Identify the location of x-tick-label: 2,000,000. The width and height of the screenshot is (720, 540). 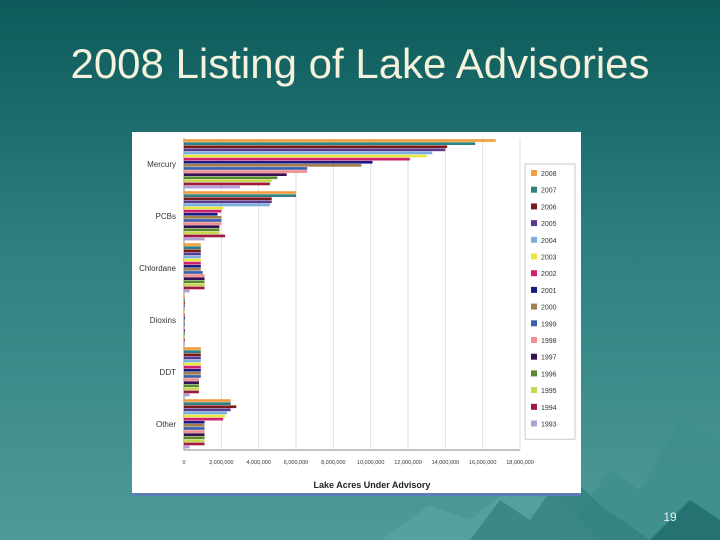
(221, 463).